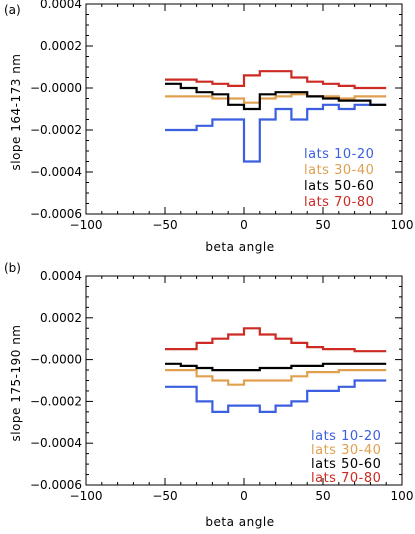 The width and height of the screenshot is (415, 534). What do you see at coordinates (12, 268) in the screenshot?
I see `panel-b-label: (b)` at bounding box center [12, 268].